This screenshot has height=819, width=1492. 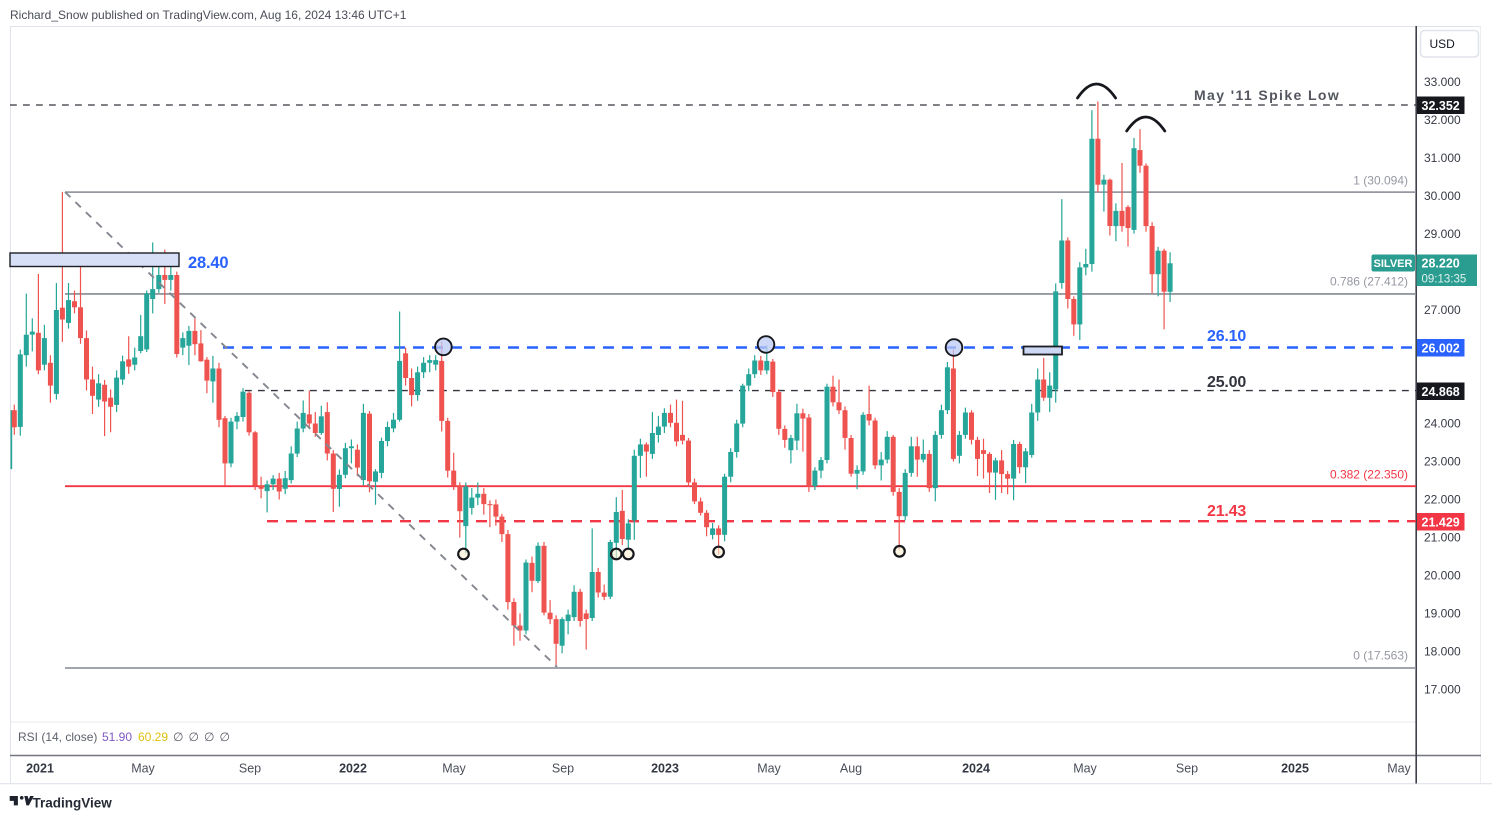 What do you see at coordinates (1442, 614) in the screenshot?
I see `svg-text: 19.000` at bounding box center [1442, 614].